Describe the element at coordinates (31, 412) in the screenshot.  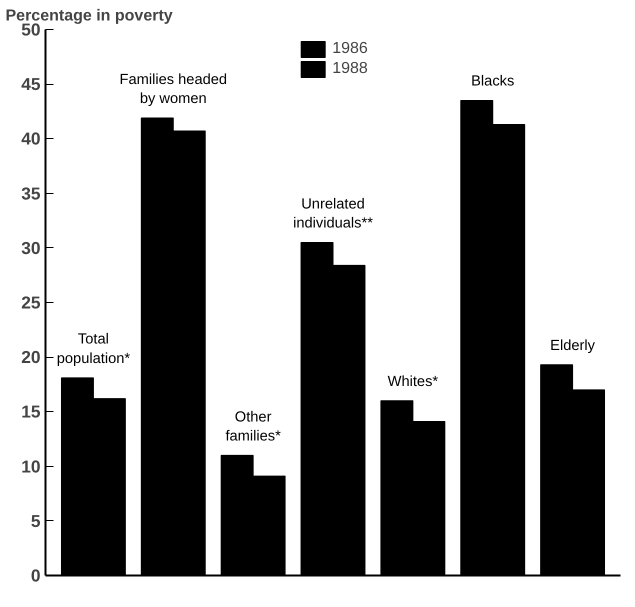
I see `y-tick-label: 15` at that location.